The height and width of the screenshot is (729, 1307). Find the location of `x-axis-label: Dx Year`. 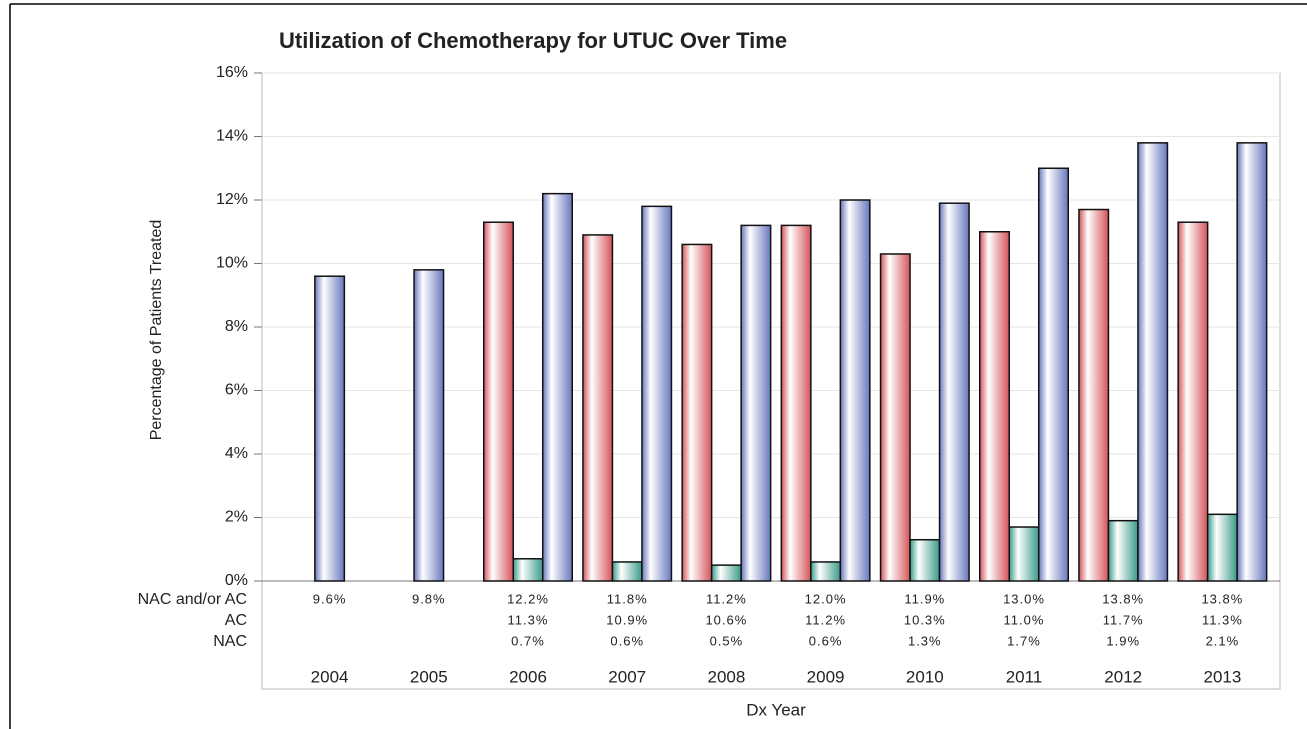

x-axis-label: Dx Year is located at coordinates (776, 709).